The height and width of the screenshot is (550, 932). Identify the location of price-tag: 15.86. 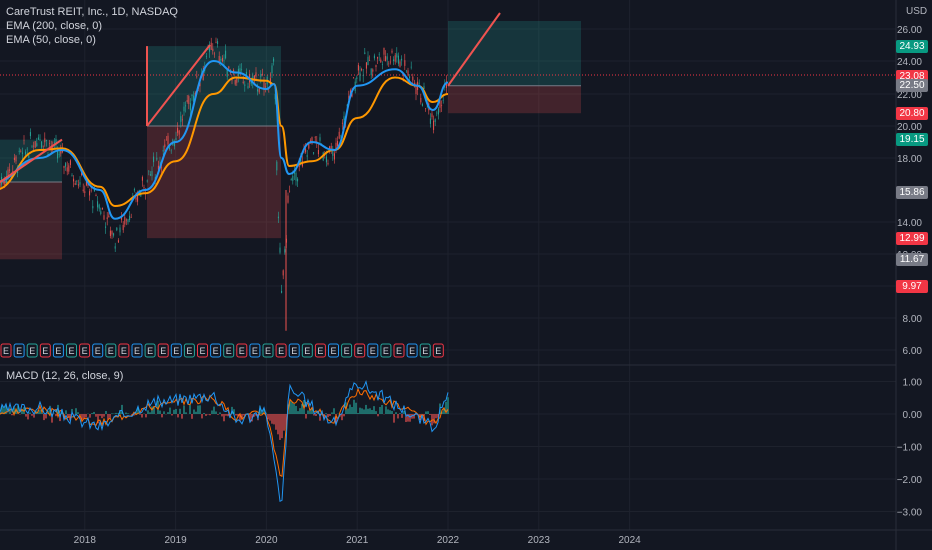
(912, 192).